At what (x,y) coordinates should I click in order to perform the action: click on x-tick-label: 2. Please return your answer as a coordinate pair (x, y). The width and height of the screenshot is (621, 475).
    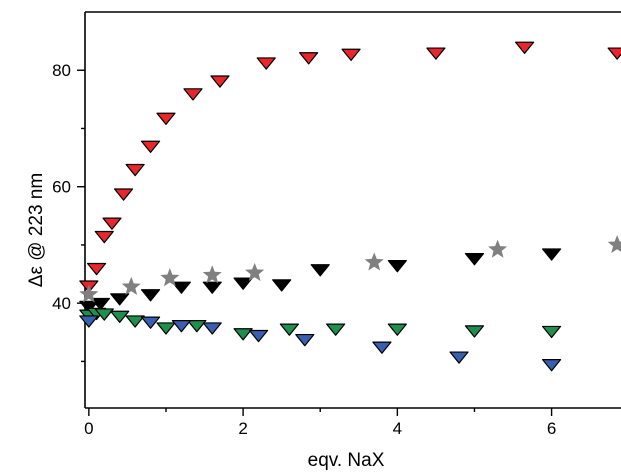
    Looking at the image, I should click on (242, 428).